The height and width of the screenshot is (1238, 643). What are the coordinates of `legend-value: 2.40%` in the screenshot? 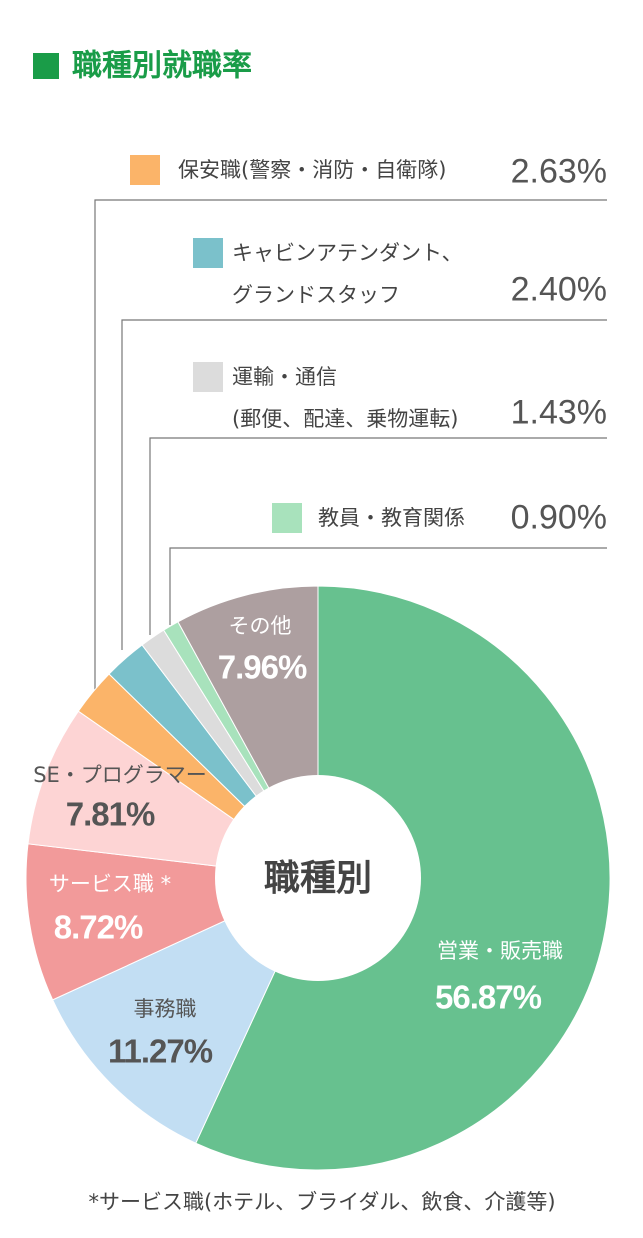 It's located at (558, 289).